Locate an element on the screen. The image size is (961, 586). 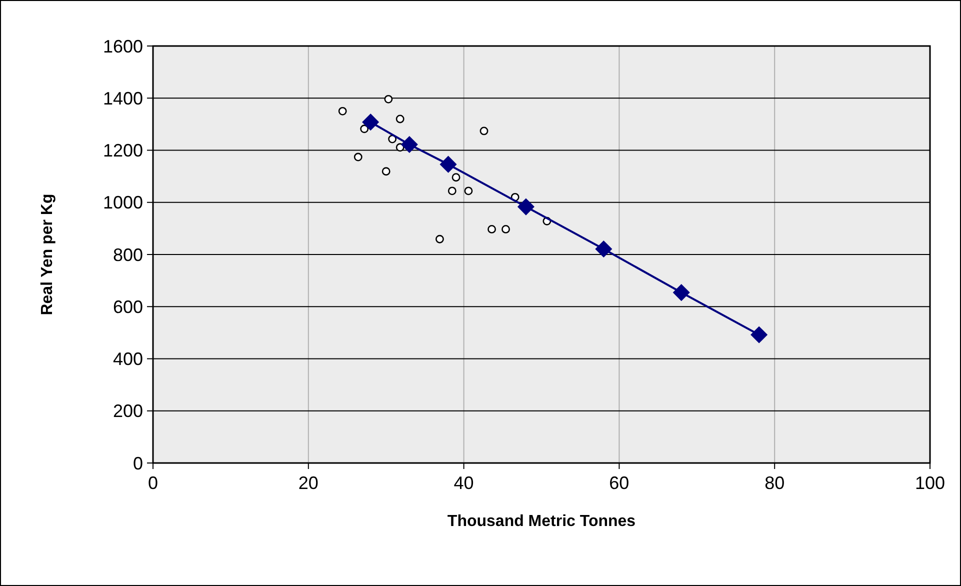
x-tick-label: 0 is located at coordinates (153, 483).